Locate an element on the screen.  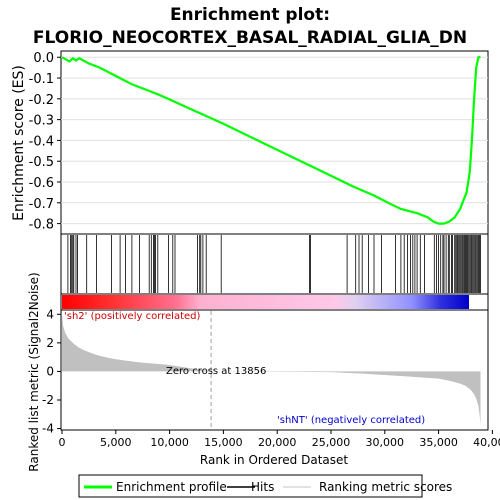
es-ytick-label: -0.5 is located at coordinates (41, 162).